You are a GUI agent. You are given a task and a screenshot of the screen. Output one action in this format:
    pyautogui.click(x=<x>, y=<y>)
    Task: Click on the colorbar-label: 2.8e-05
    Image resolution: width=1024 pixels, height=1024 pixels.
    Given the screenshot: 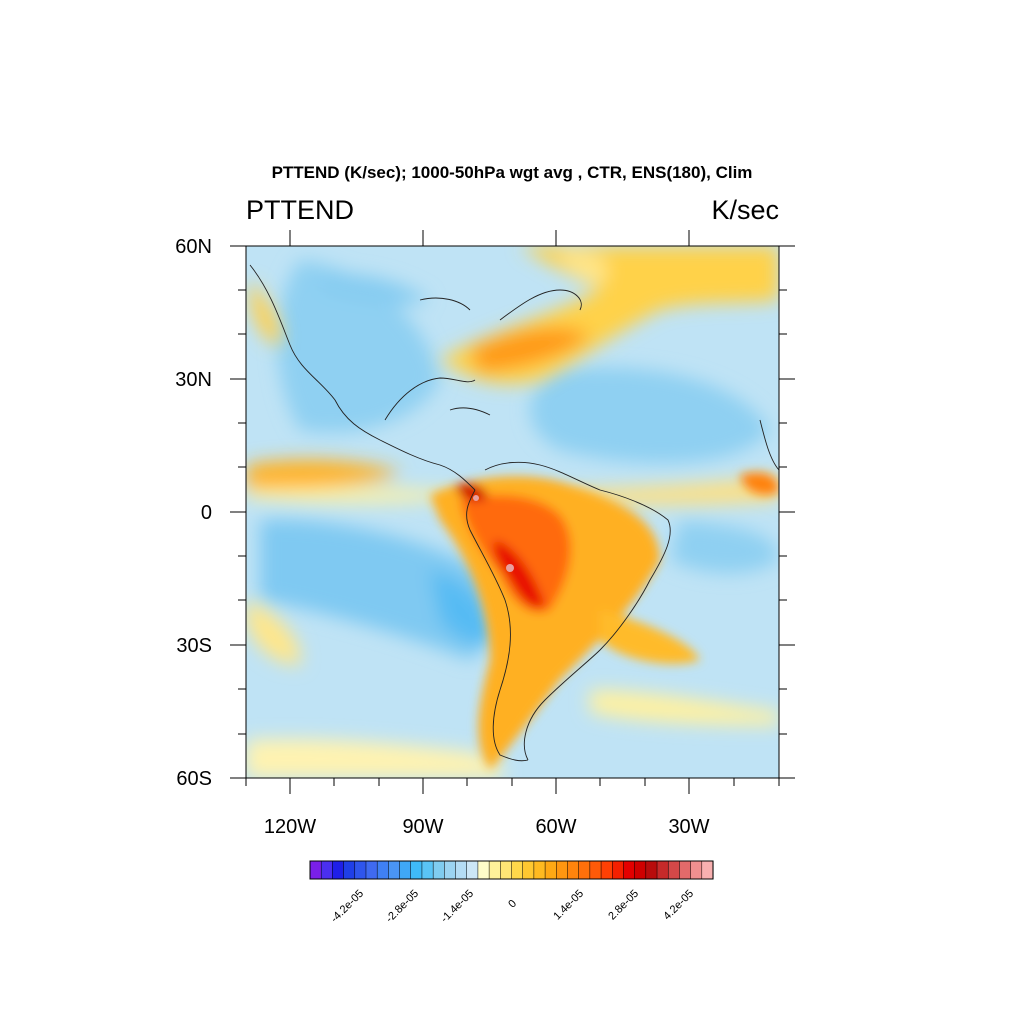 What is the action you would take?
    pyautogui.click(x=623, y=905)
    